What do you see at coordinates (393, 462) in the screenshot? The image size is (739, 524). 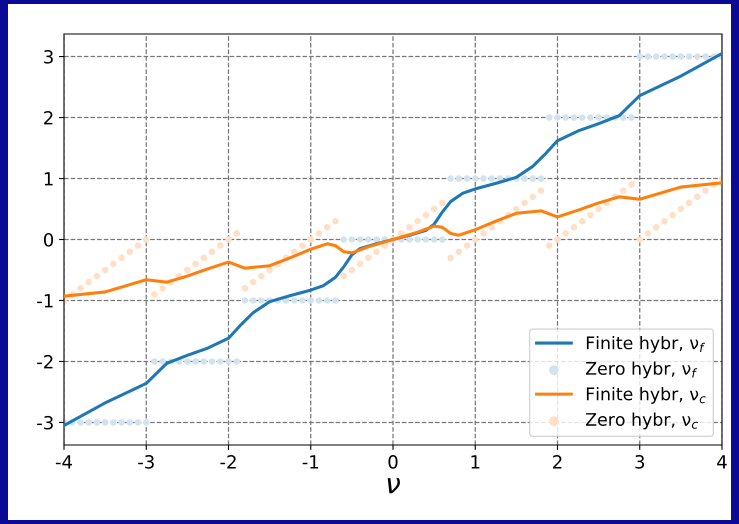 I see `x-tick-label: 0` at bounding box center [393, 462].